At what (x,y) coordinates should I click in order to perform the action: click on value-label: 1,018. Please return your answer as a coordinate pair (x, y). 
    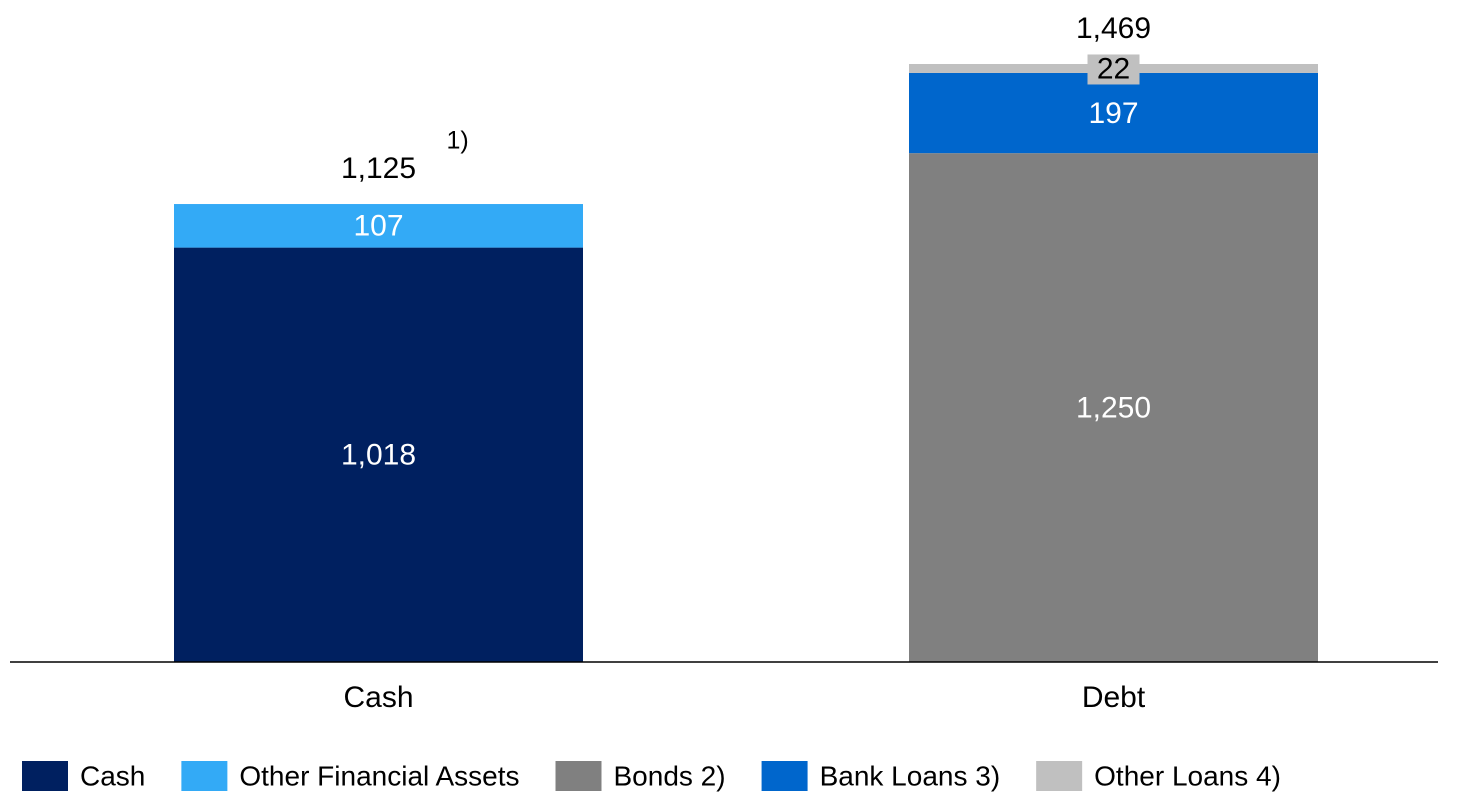
    Looking at the image, I should click on (378, 455).